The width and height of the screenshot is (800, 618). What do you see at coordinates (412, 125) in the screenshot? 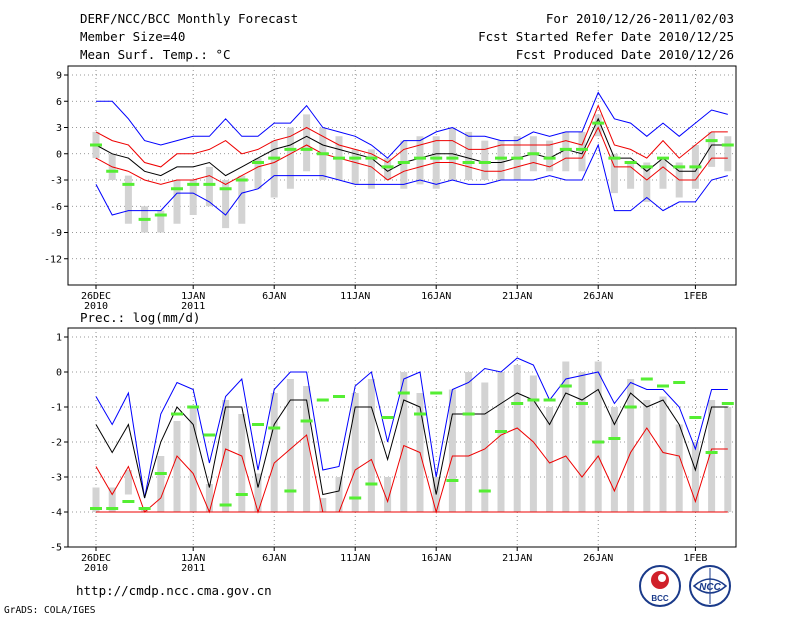
I see `series-maximum` at bounding box center [412, 125].